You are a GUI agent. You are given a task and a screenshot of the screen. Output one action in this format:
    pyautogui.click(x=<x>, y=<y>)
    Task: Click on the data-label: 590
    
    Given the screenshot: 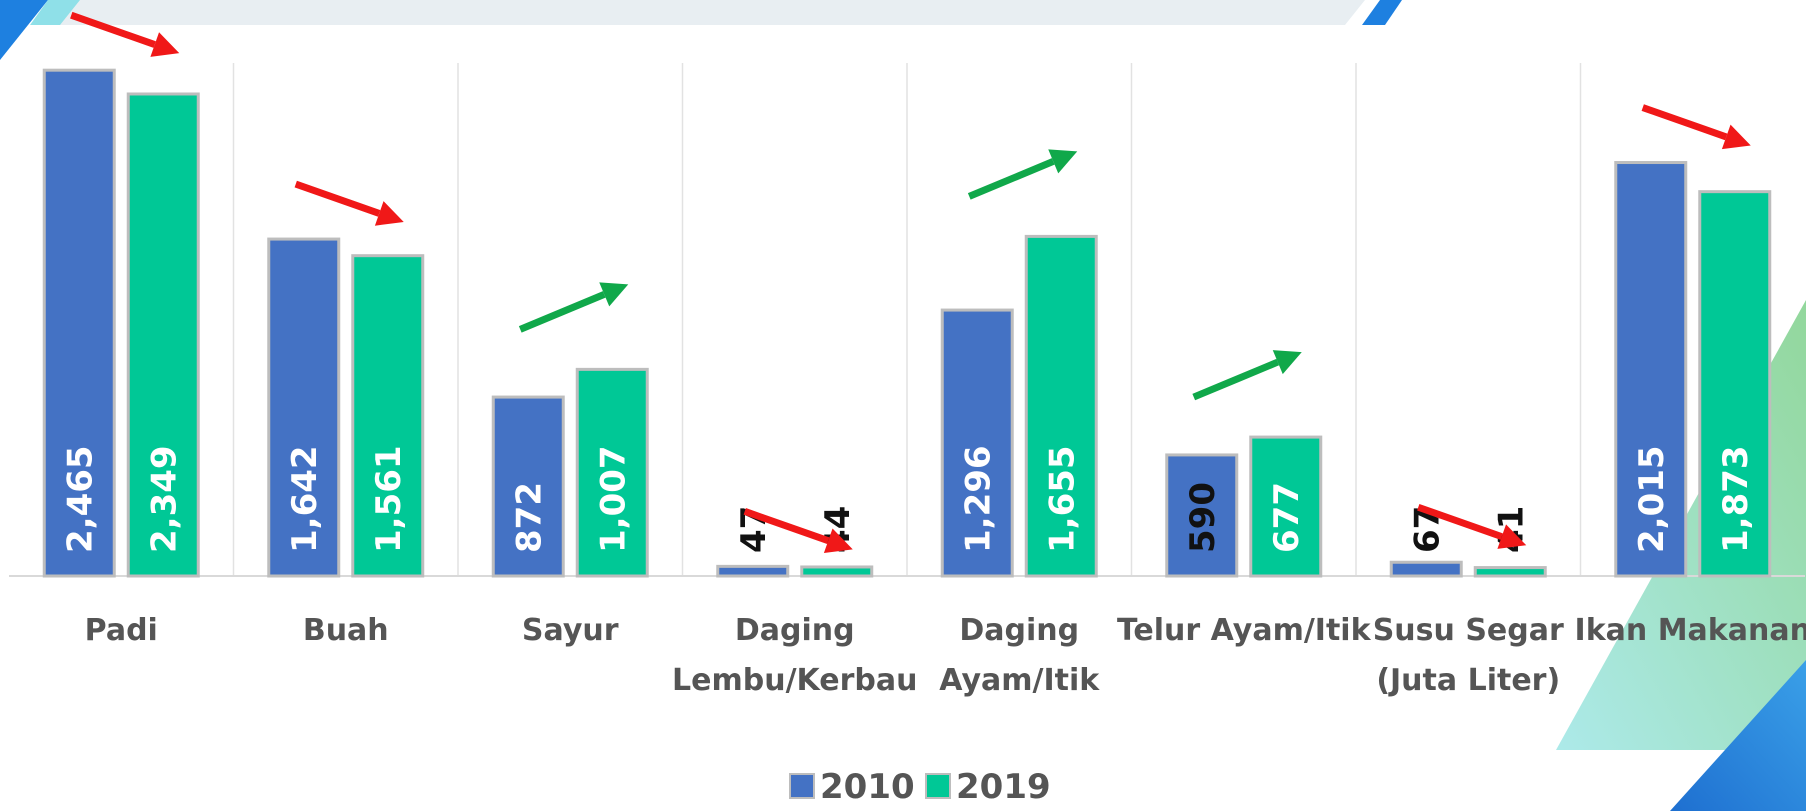 What is the action you would take?
    pyautogui.click(x=1203, y=517)
    